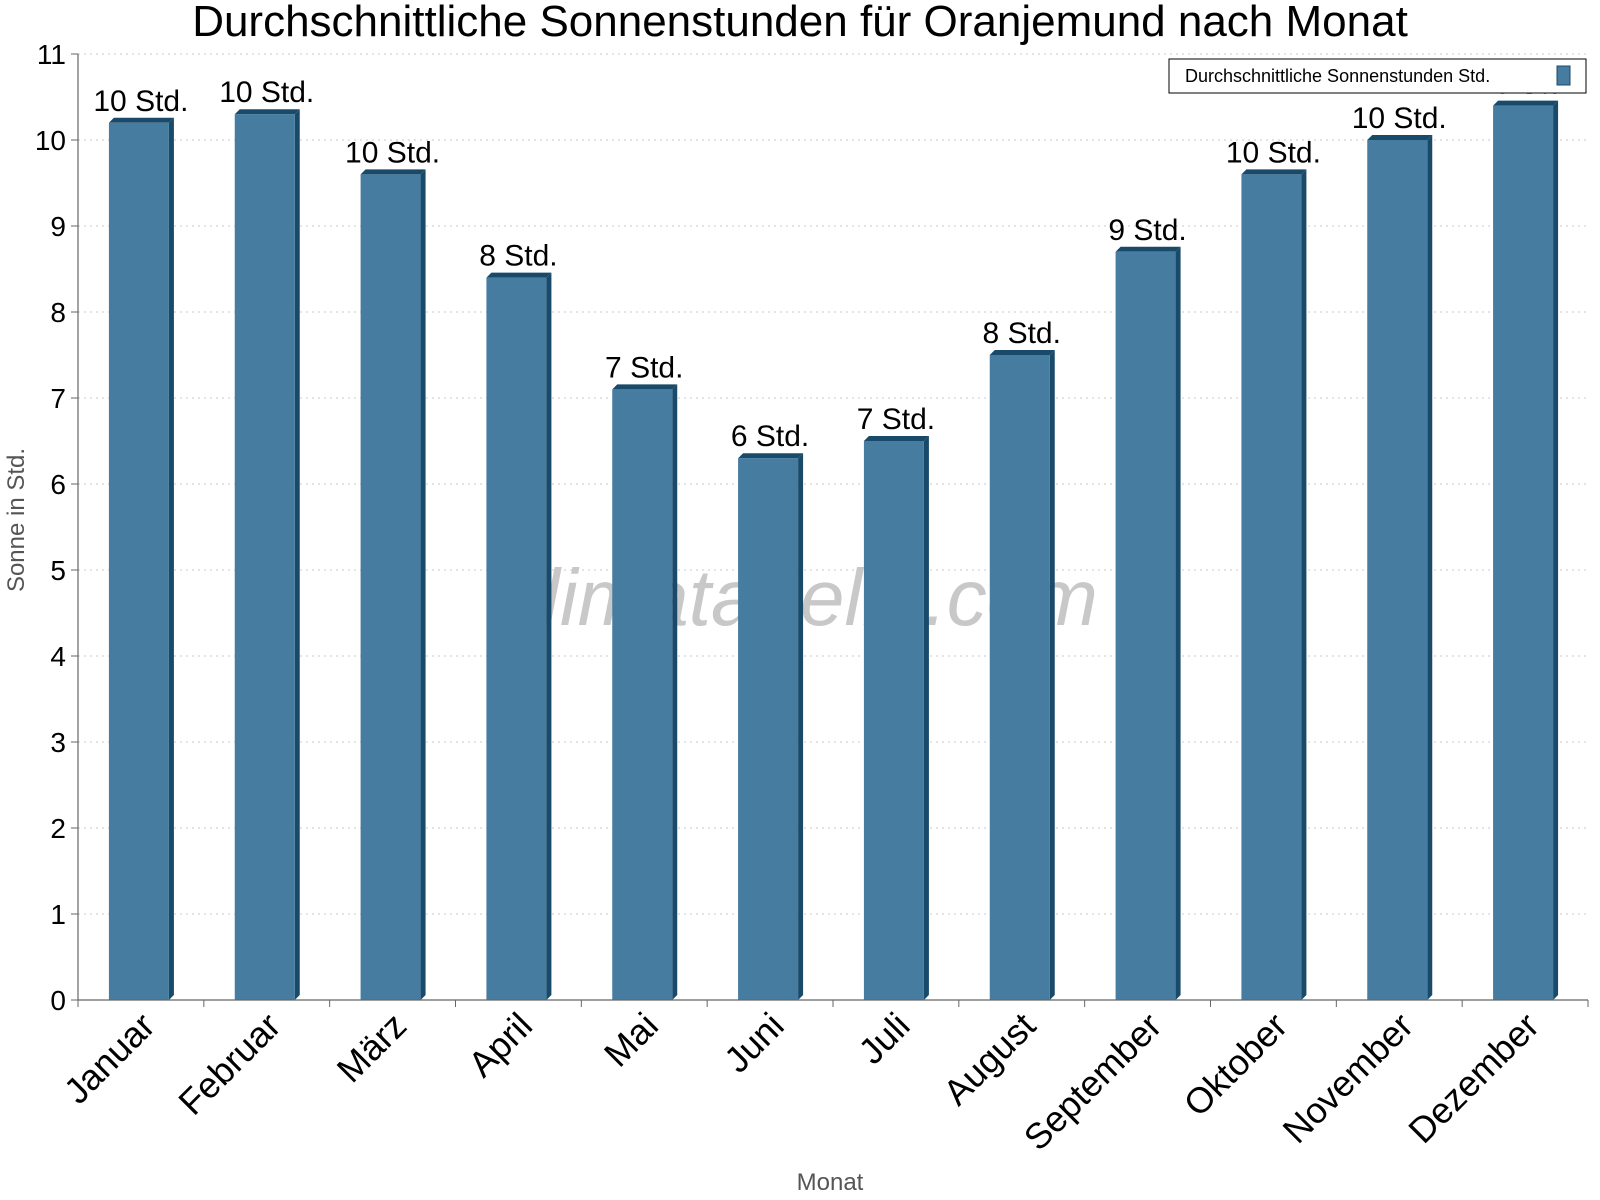  Describe the element at coordinates (631, 1040) in the screenshot. I see `x-tick-label: Mai` at that location.